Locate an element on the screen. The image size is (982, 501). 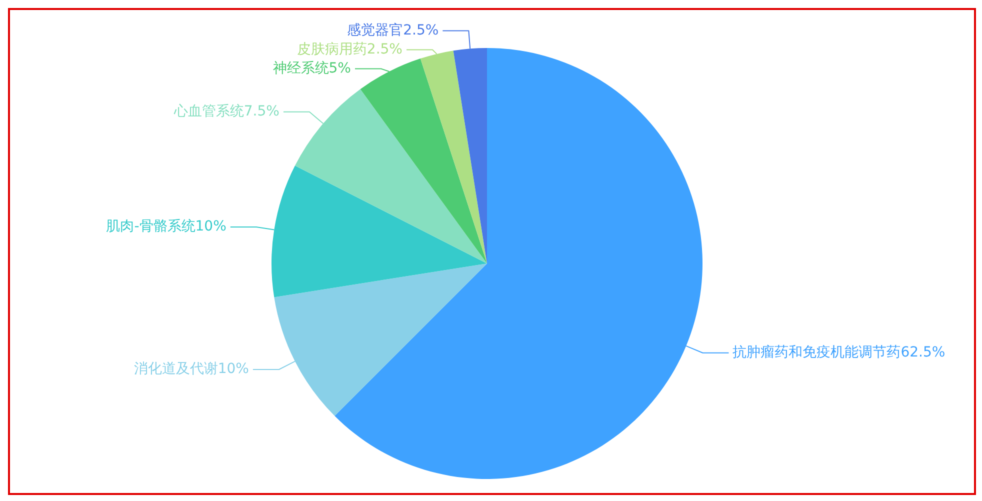
slice-label: 抗肿瘤药和免疫机能调节药62.5% is located at coordinates (839, 352).